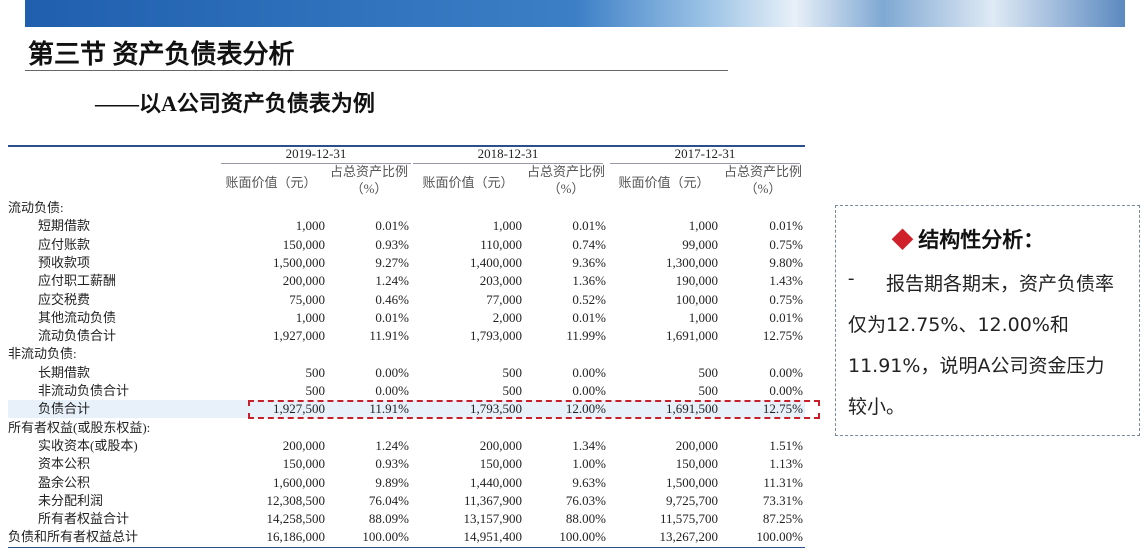 The width and height of the screenshot is (1145, 554). Describe the element at coordinates (406, 547) in the screenshot. I see `table-bottom-rule` at that location.